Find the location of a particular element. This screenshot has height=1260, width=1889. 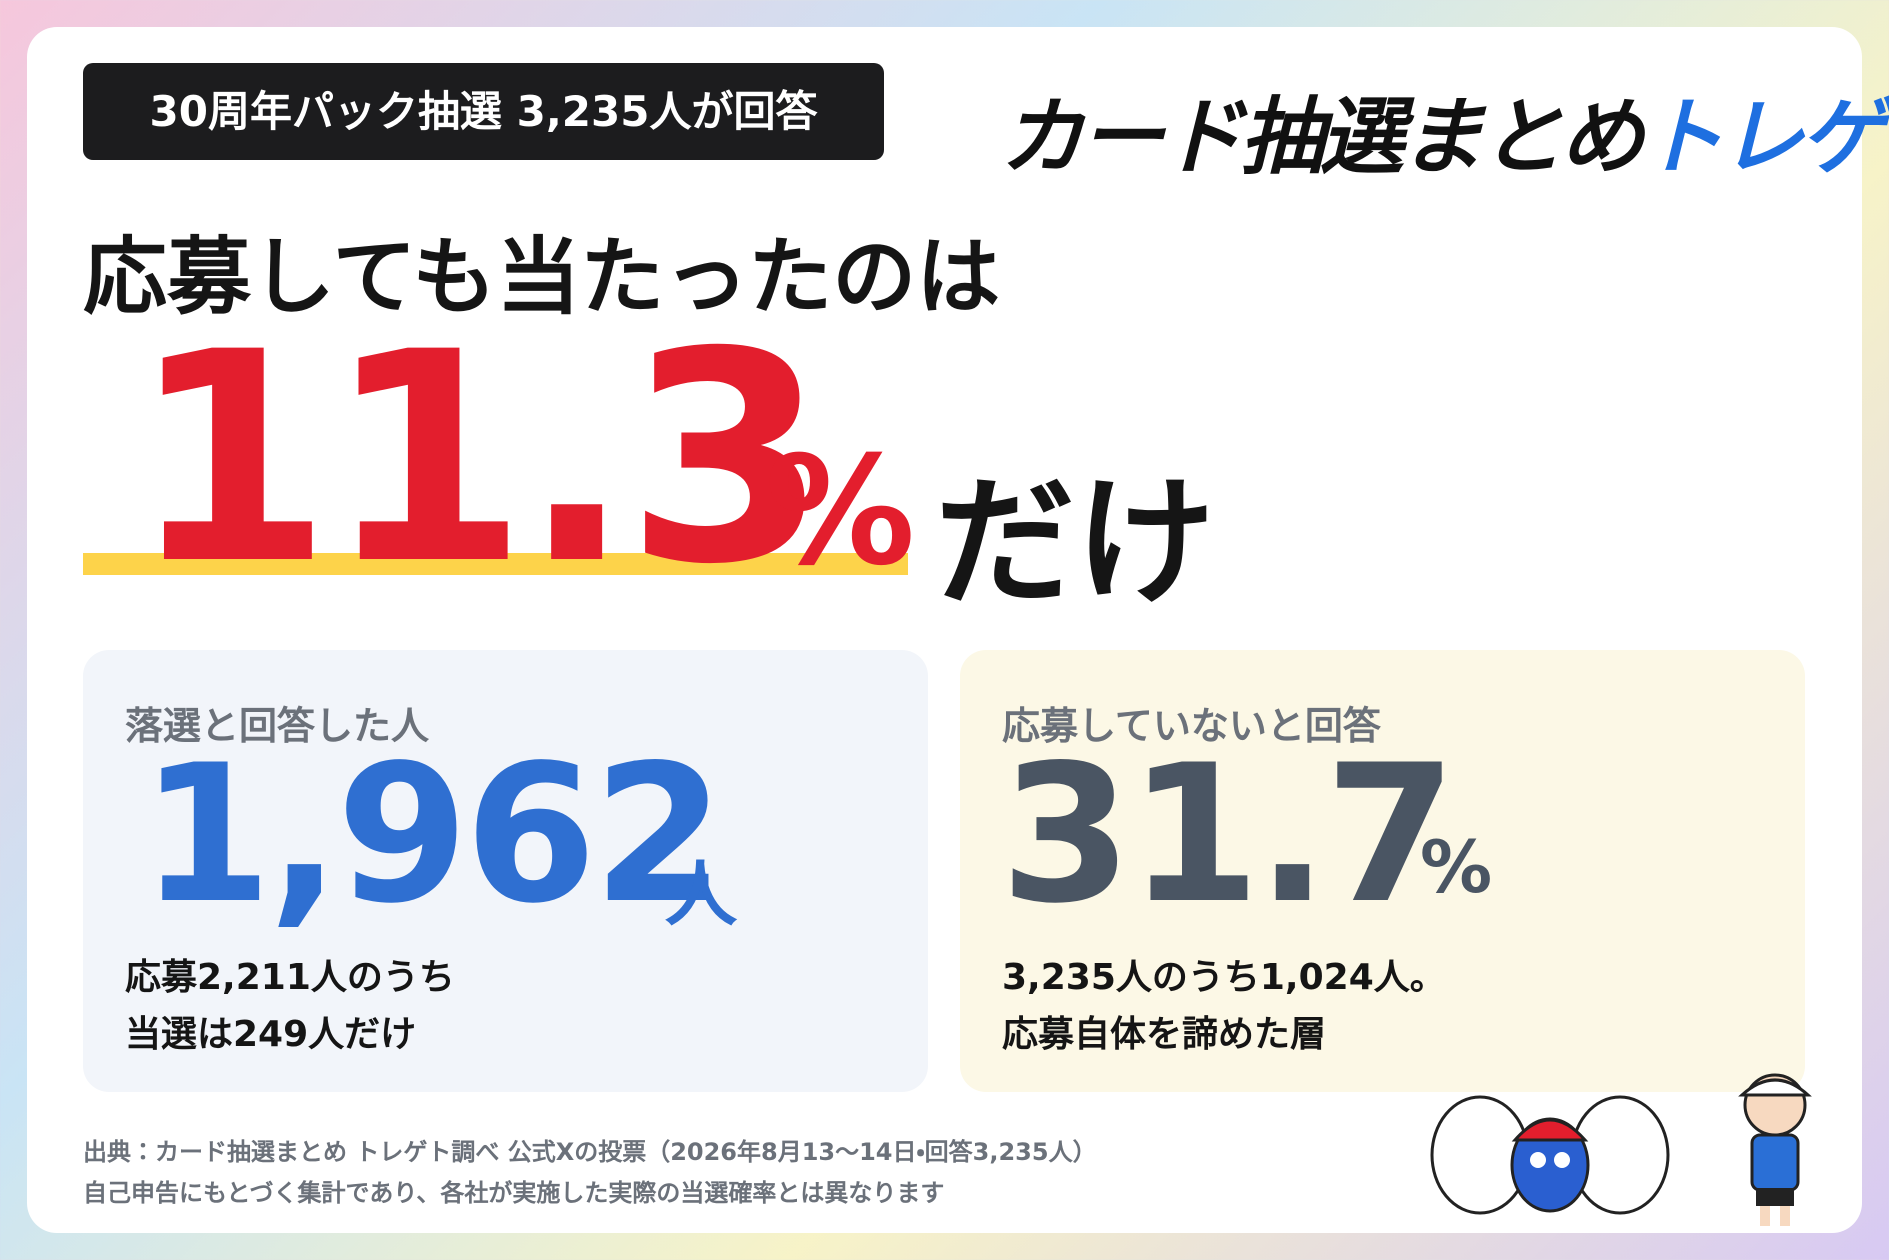

logo-main: カード抽選まとめ is located at coordinates (1322, 137).